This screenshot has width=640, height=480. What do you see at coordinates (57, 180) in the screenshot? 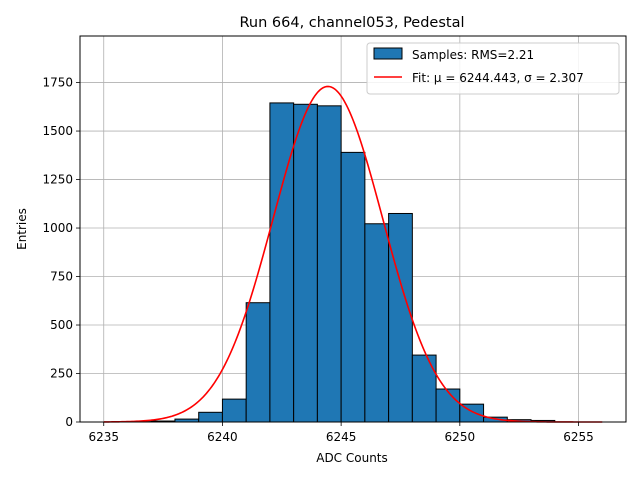
I see `y-tick-label: 1250` at bounding box center [57, 180].